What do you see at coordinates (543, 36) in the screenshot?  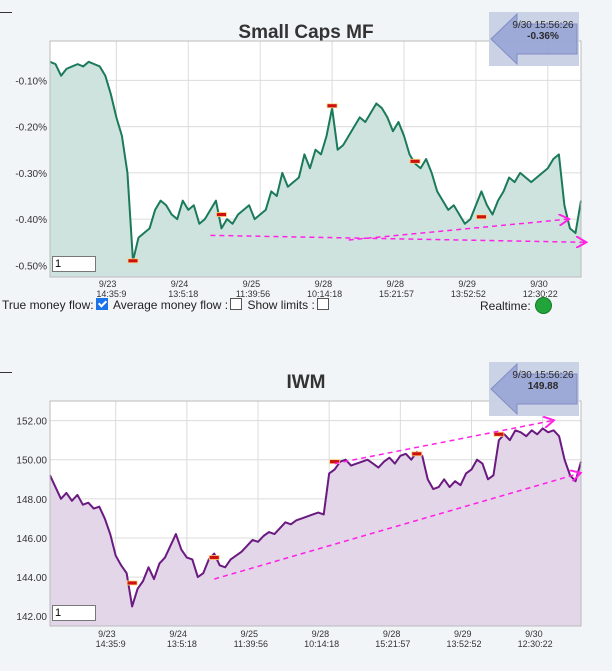 I see `tooltip-value: -0.36%` at bounding box center [543, 36].